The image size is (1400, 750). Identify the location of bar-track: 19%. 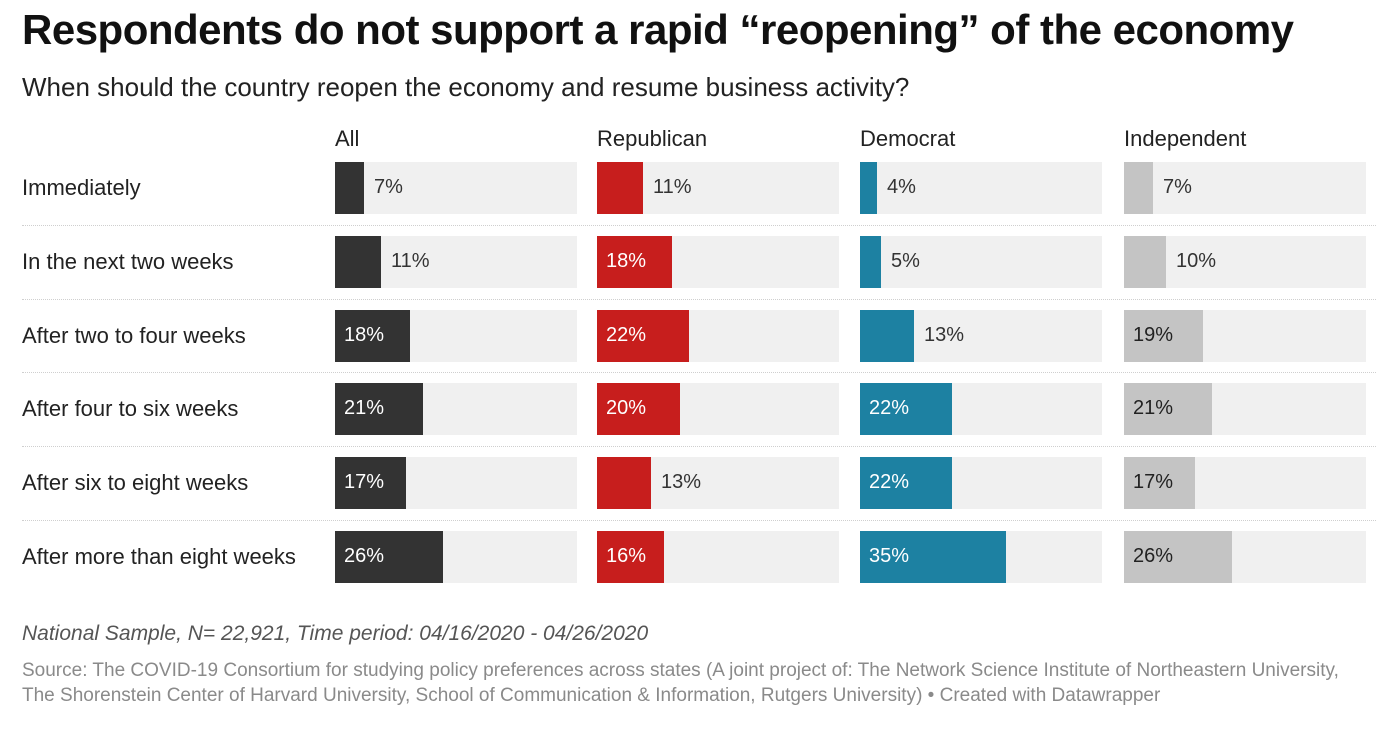
(1245, 336).